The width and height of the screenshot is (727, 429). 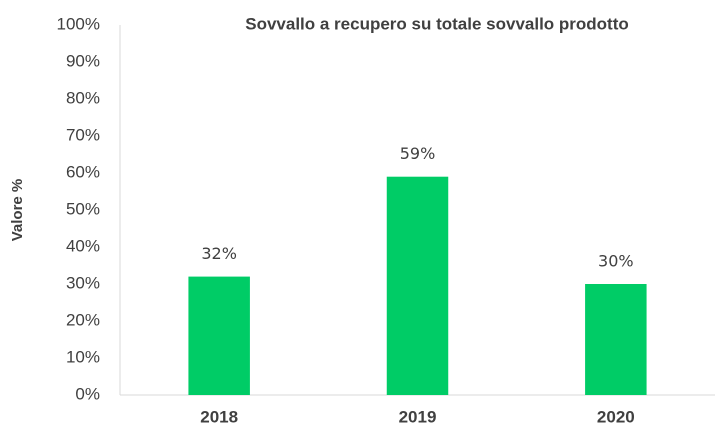 I want to click on y-tick-label: 30%, so click(x=83, y=282).